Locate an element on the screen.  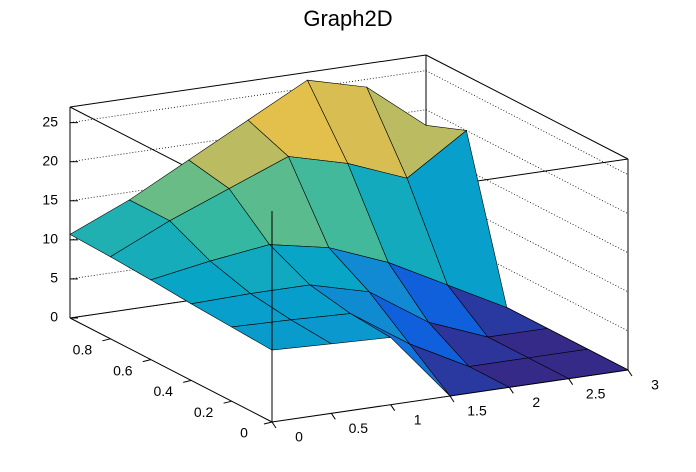
z-tick-label: 10 is located at coordinates (50, 239).